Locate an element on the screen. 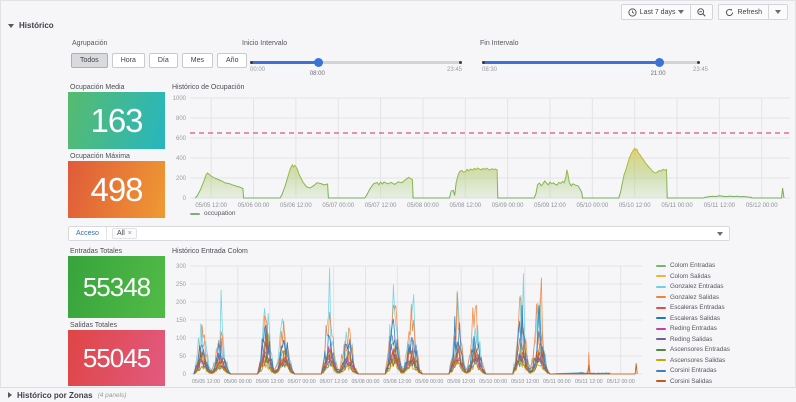 Image resolution: width=796 pixels, height=402 pixels. agrupacion-button-ano: Año is located at coordinates (232, 60).